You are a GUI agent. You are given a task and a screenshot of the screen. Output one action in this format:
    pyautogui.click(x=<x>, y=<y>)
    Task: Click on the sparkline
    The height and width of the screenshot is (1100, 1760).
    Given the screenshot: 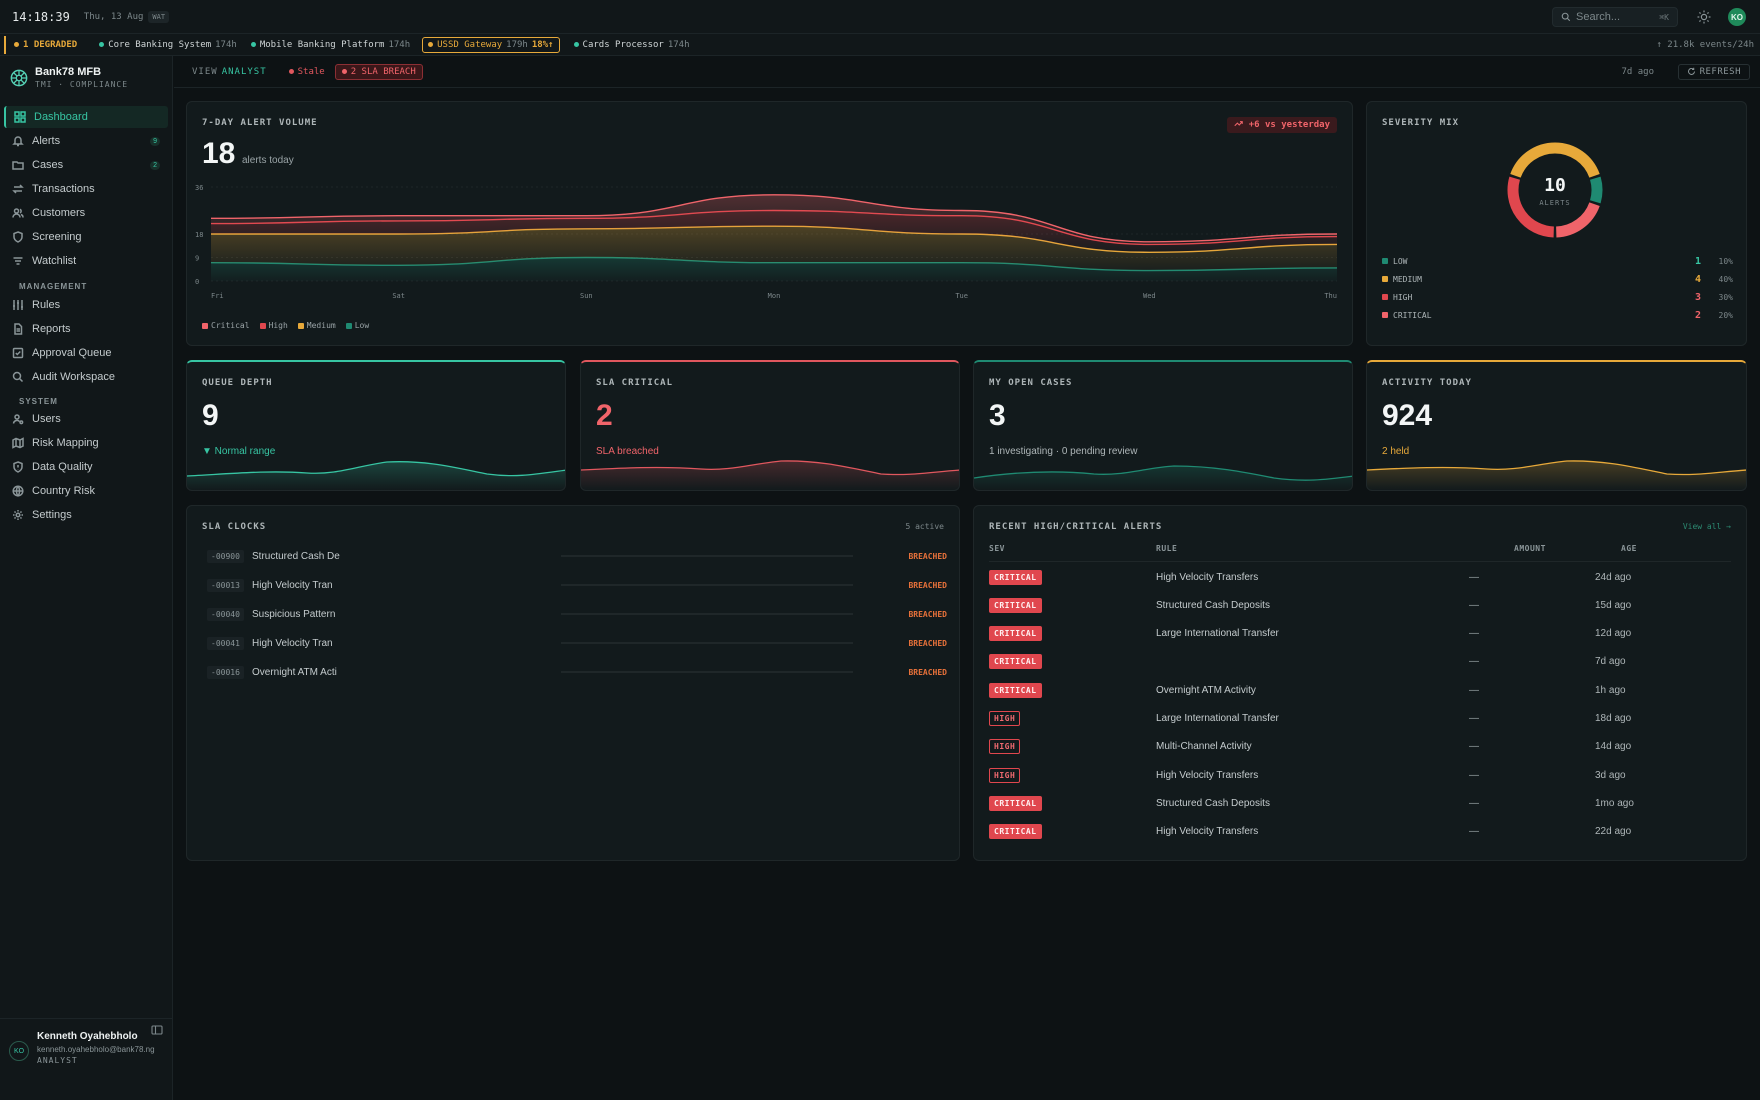 What is the action you would take?
    pyautogui.click(x=1556, y=475)
    